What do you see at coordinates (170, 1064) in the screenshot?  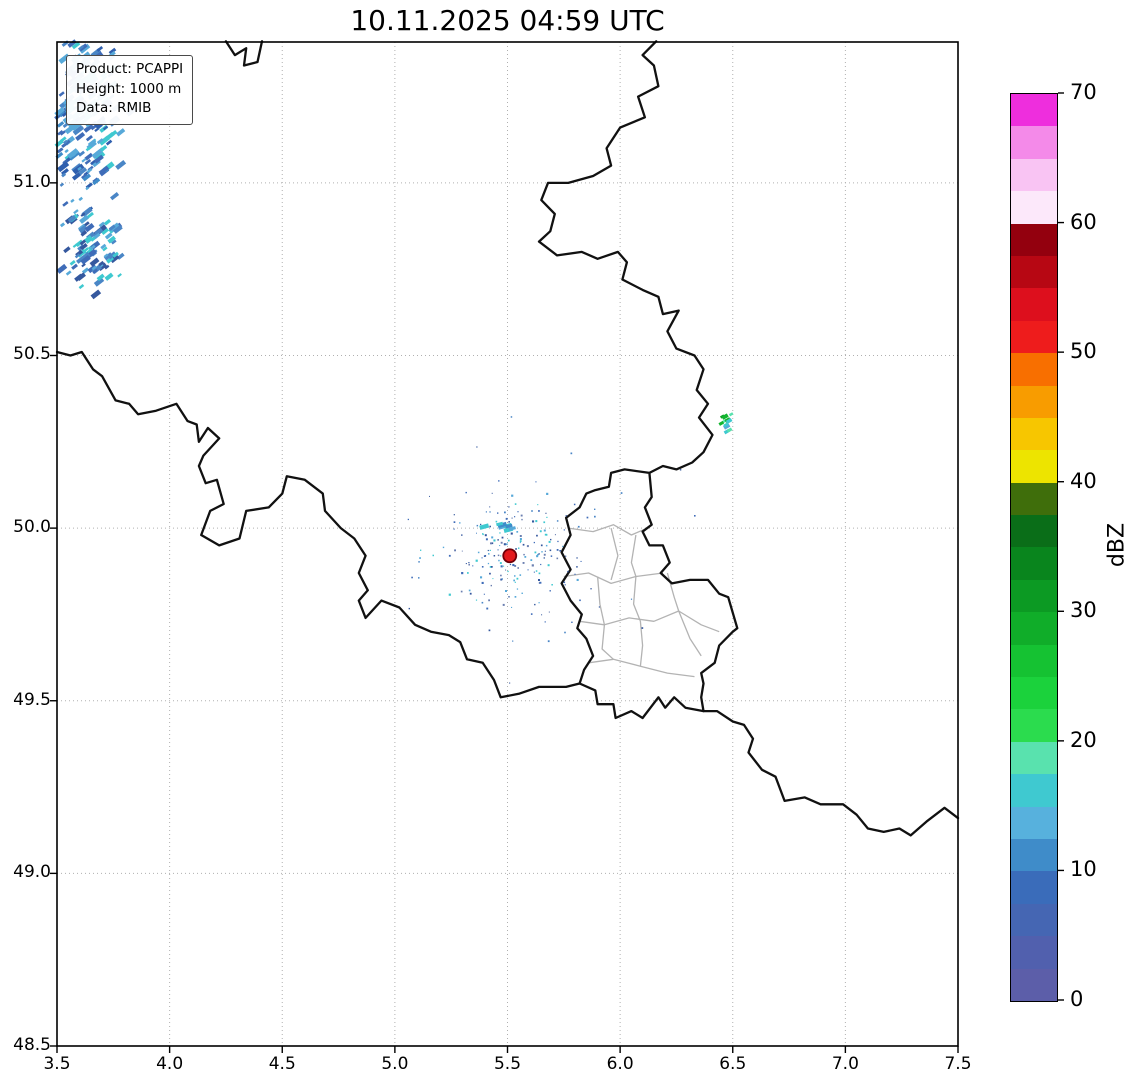 I see `x-tick-label: 4.0` at bounding box center [170, 1064].